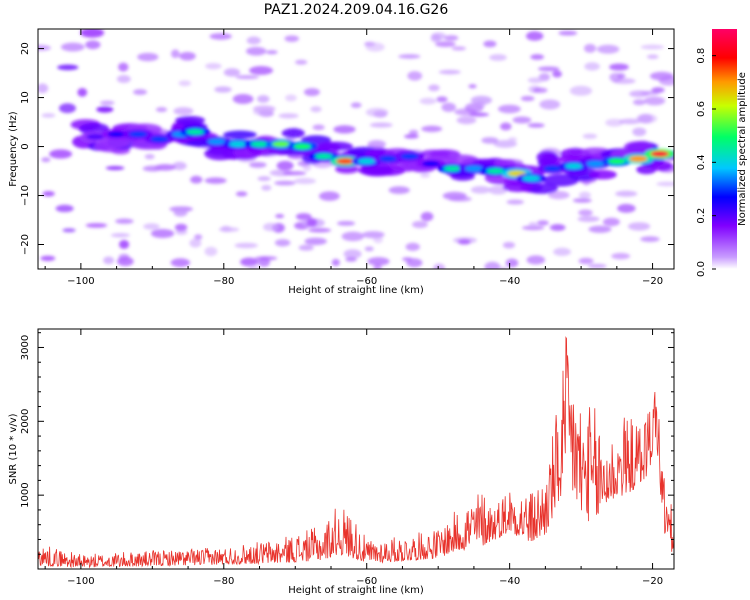 The width and height of the screenshot is (750, 600). What do you see at coordinates (13, 448) in the screenshot?
I see `snr-ylabel: SNR (10 * v/v)` at bounding box center [13, 448].